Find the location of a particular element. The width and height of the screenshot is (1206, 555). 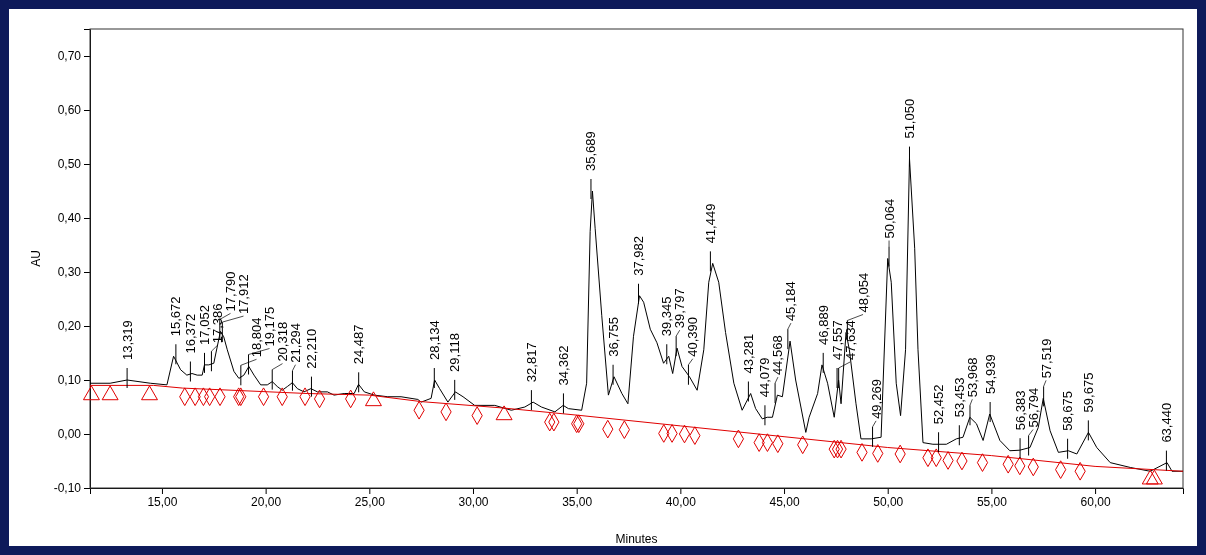

y-tick-label: -0,10 is located at coordinates (67, 488).